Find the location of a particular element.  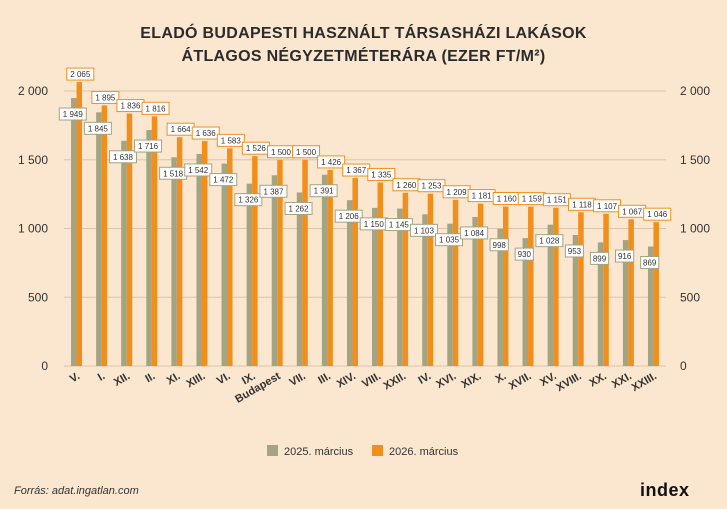

y-tick-label-left: 2 000 is located at coordinates (33, 91).